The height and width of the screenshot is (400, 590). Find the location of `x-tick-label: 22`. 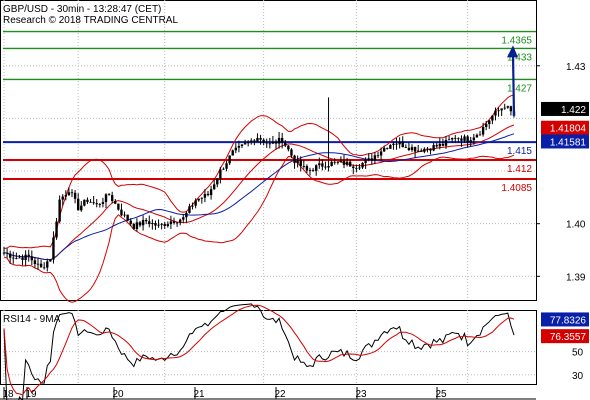

x-tick-label: 22 is located at coordinates (280, 394).